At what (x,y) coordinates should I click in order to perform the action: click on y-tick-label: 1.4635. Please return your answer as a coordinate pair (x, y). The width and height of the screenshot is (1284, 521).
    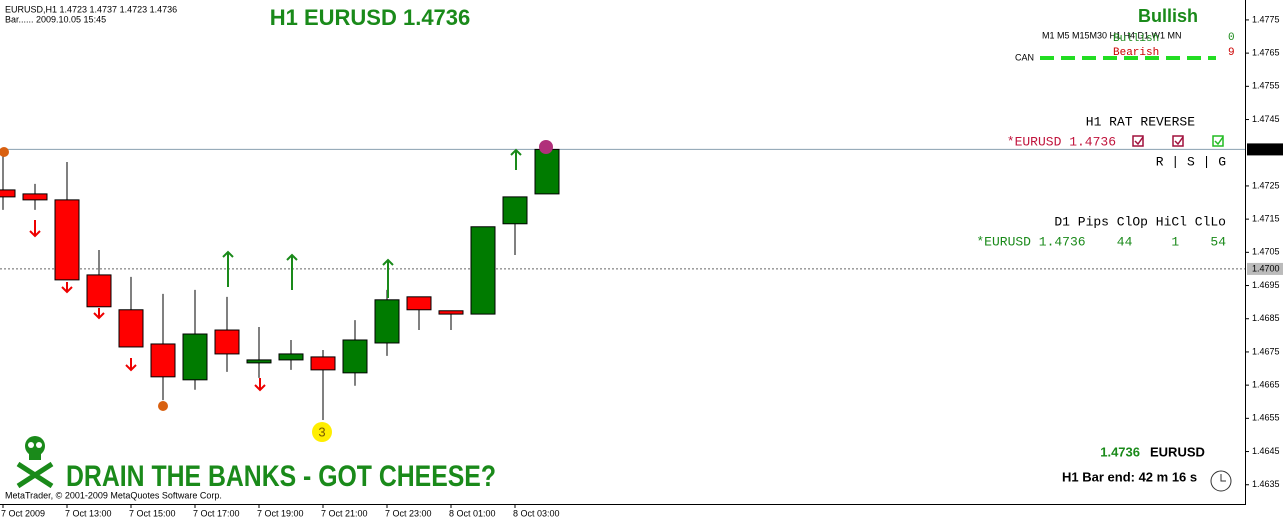
    Looking at the image, I should click on (1266, 484).